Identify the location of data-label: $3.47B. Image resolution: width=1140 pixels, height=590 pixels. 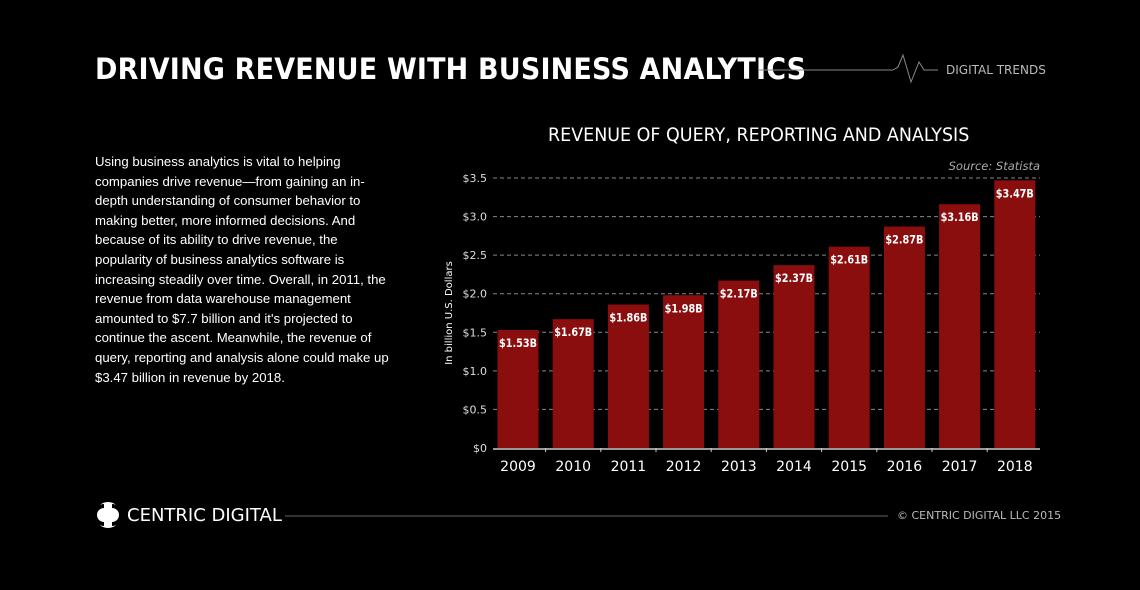
(1015, 193).